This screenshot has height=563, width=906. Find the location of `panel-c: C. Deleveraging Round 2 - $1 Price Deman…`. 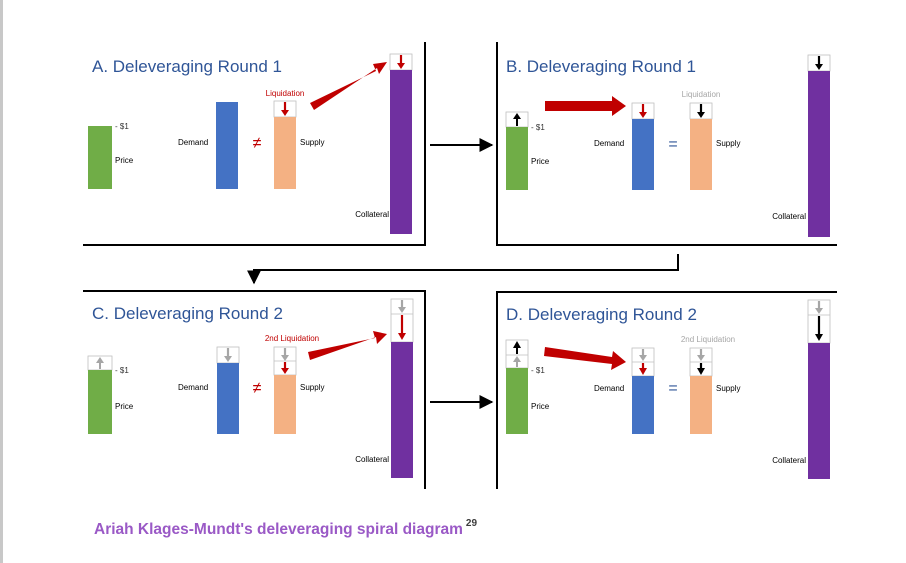

panel-c: C. Deleveraging Round 2 - $1 Price Deman… is located at coordinates (254, 389).